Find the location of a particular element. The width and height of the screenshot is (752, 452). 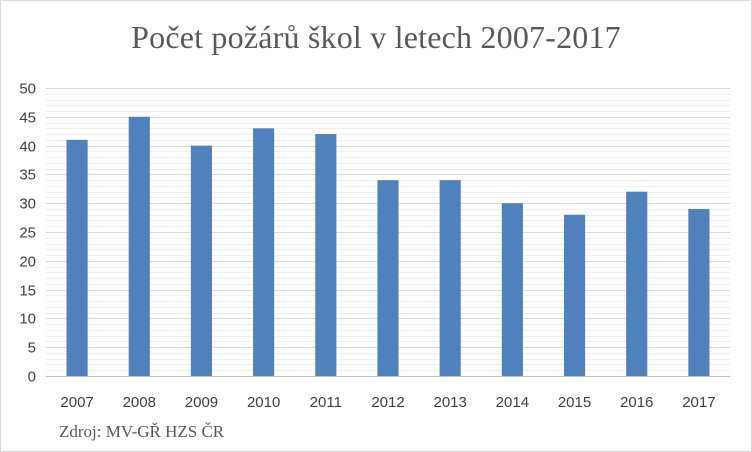

y-tick-label: 15 is located at coordinates (27, 291).